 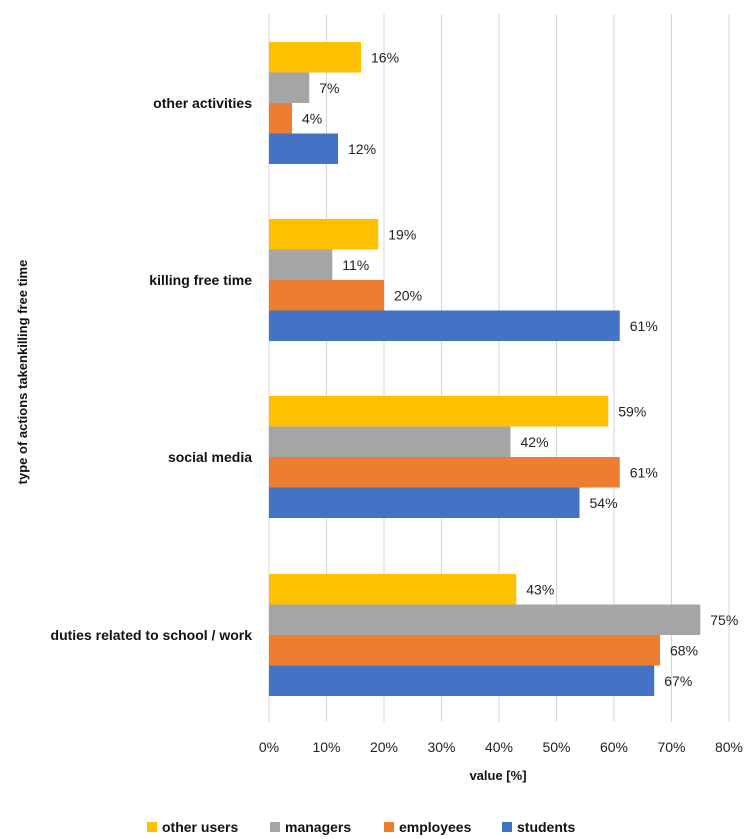 I want to click on data-label: 7%, so click(x=329, y=88).